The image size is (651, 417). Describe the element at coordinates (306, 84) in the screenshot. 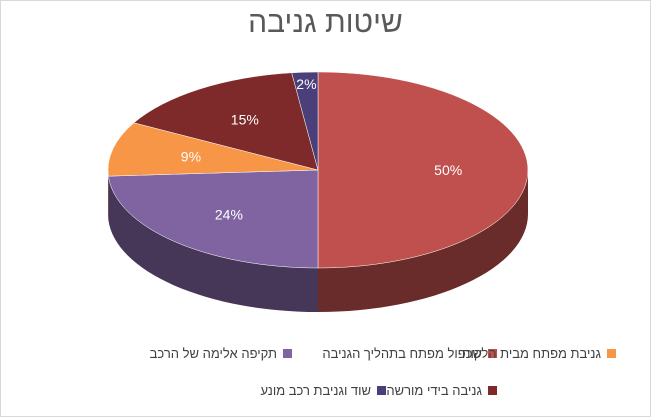

I see `data-label-4: 2%` at that location.